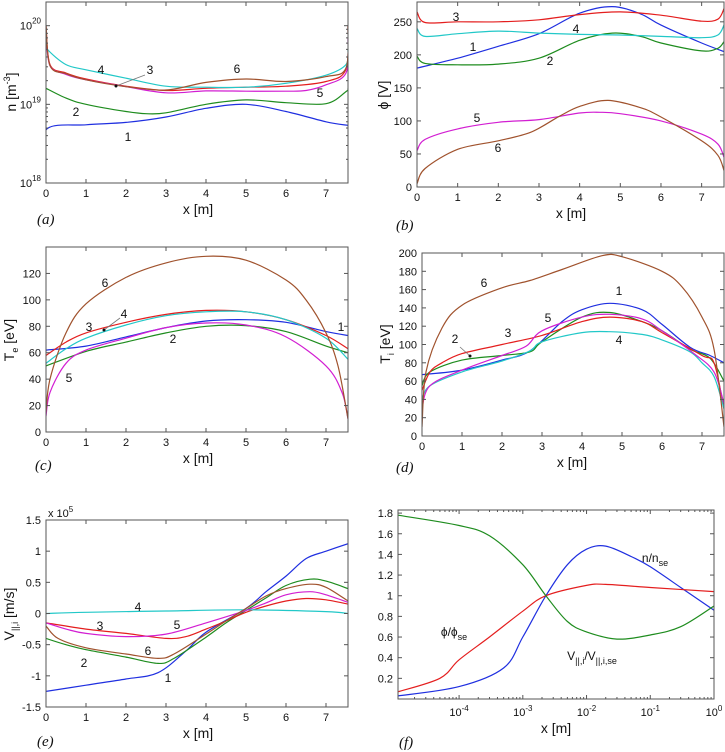  Describe the element at coordinates (31, 708) in the screenshot. I see `y-tick-label: -1.5` at that location.